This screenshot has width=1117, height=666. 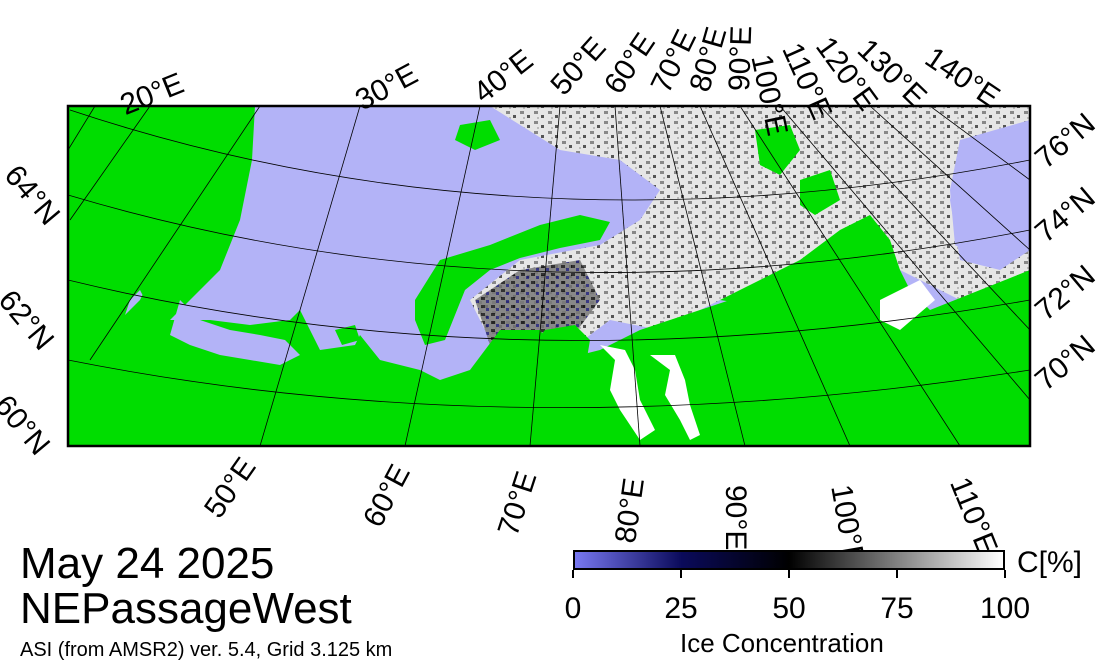 What do you see at coordinates (1050, 562) in the screenshot?
I see `colorbar-unit: C[%]` at bounding box center [1050, 562].